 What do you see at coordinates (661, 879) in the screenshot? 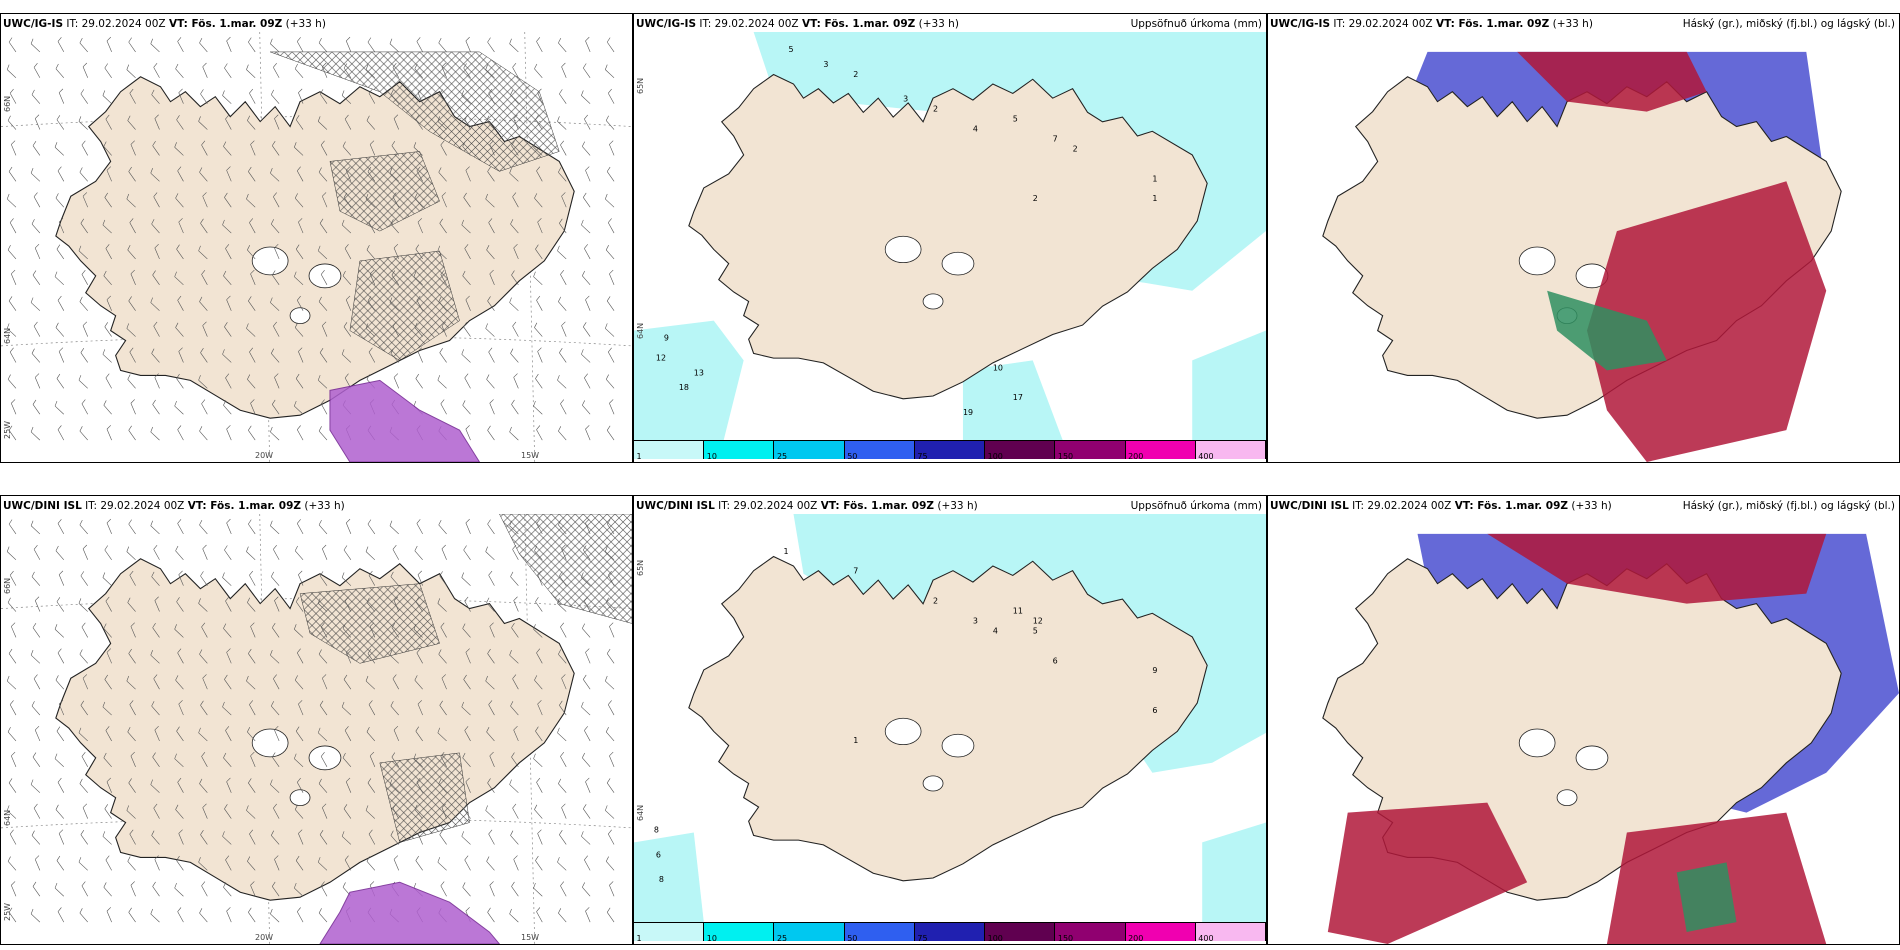
I see `precip-value-label: 8` at bounding box center [661, 879].